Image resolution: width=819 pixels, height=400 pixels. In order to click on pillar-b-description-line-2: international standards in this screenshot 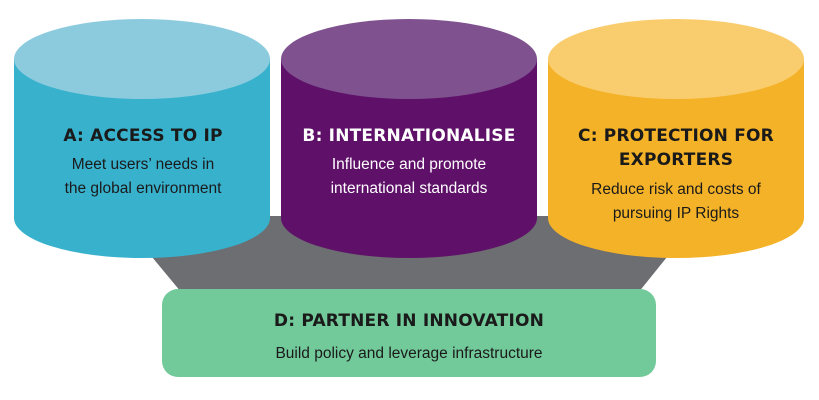, I will do `click(409, 188)`.